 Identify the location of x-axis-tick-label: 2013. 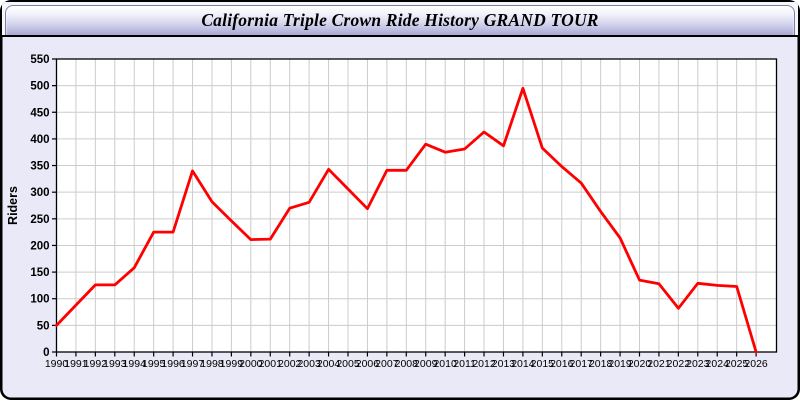
(504, 364).